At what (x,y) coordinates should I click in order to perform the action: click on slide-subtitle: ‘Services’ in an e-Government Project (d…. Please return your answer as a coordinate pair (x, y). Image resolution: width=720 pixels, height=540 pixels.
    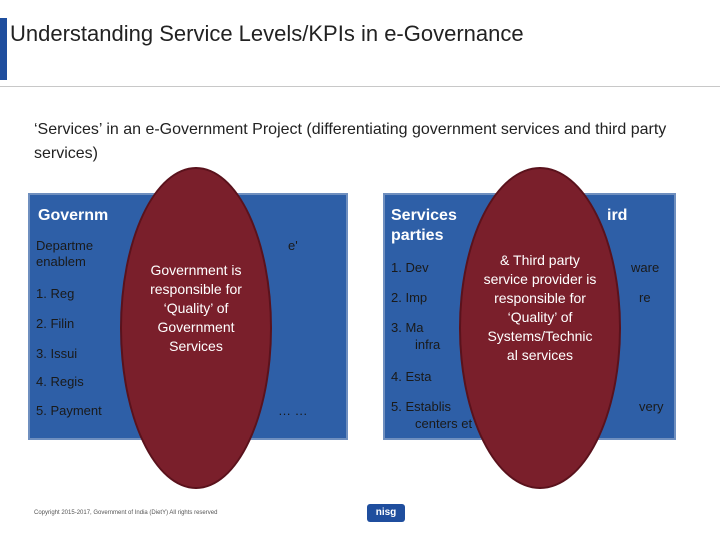
    Looking at the image, I should click on (350, 141).